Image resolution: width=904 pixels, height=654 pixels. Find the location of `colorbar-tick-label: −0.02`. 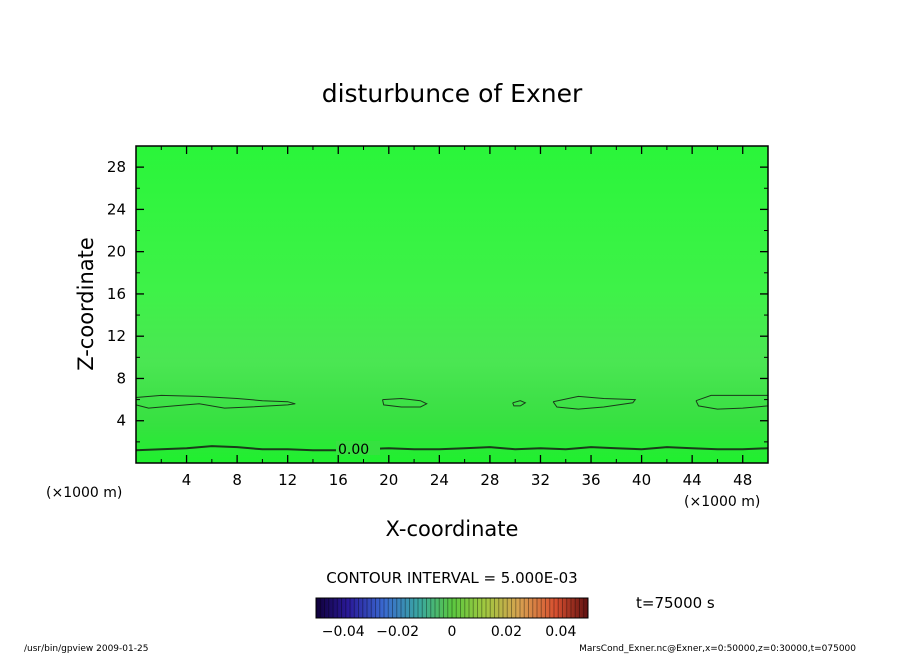

colorbar-tick-label: −0.02 is located at coordinates (397, 632).